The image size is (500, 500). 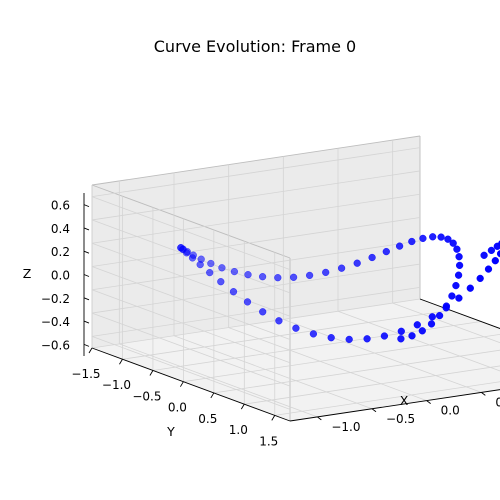 What do you see at coordinates (85, 374) in the screenshot?
I see `y-tick-label: −1.5` at bounding box center [85, 374].